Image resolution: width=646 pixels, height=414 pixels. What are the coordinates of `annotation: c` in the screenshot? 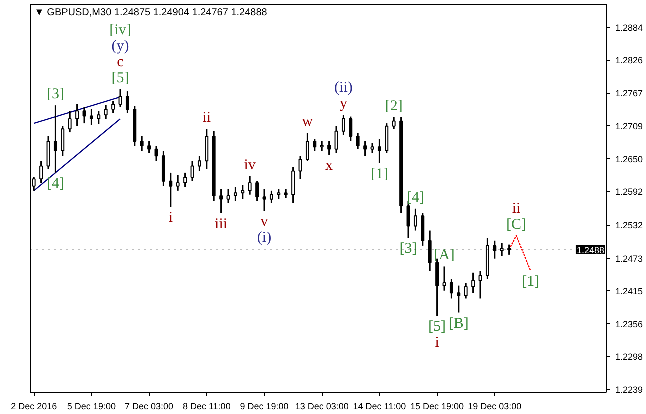 It's located at (120, 62).